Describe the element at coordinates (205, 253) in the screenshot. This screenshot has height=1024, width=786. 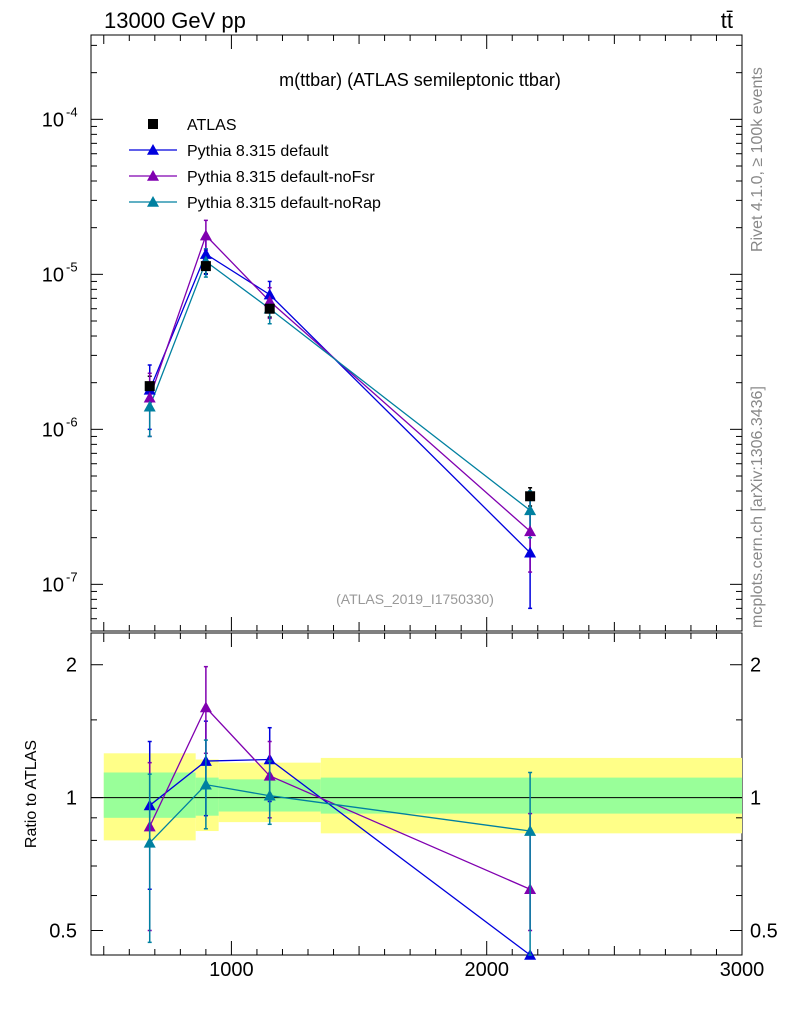
I see `main-point-s1-p1` at that location.